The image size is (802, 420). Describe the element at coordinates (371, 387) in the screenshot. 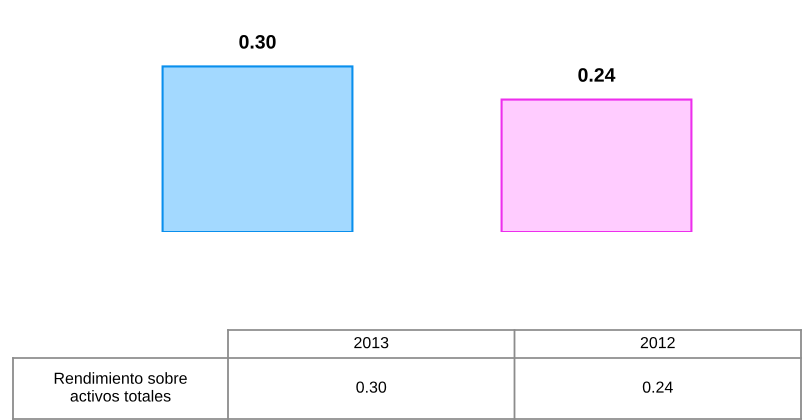

I see `data-label: 0.30` at that location.